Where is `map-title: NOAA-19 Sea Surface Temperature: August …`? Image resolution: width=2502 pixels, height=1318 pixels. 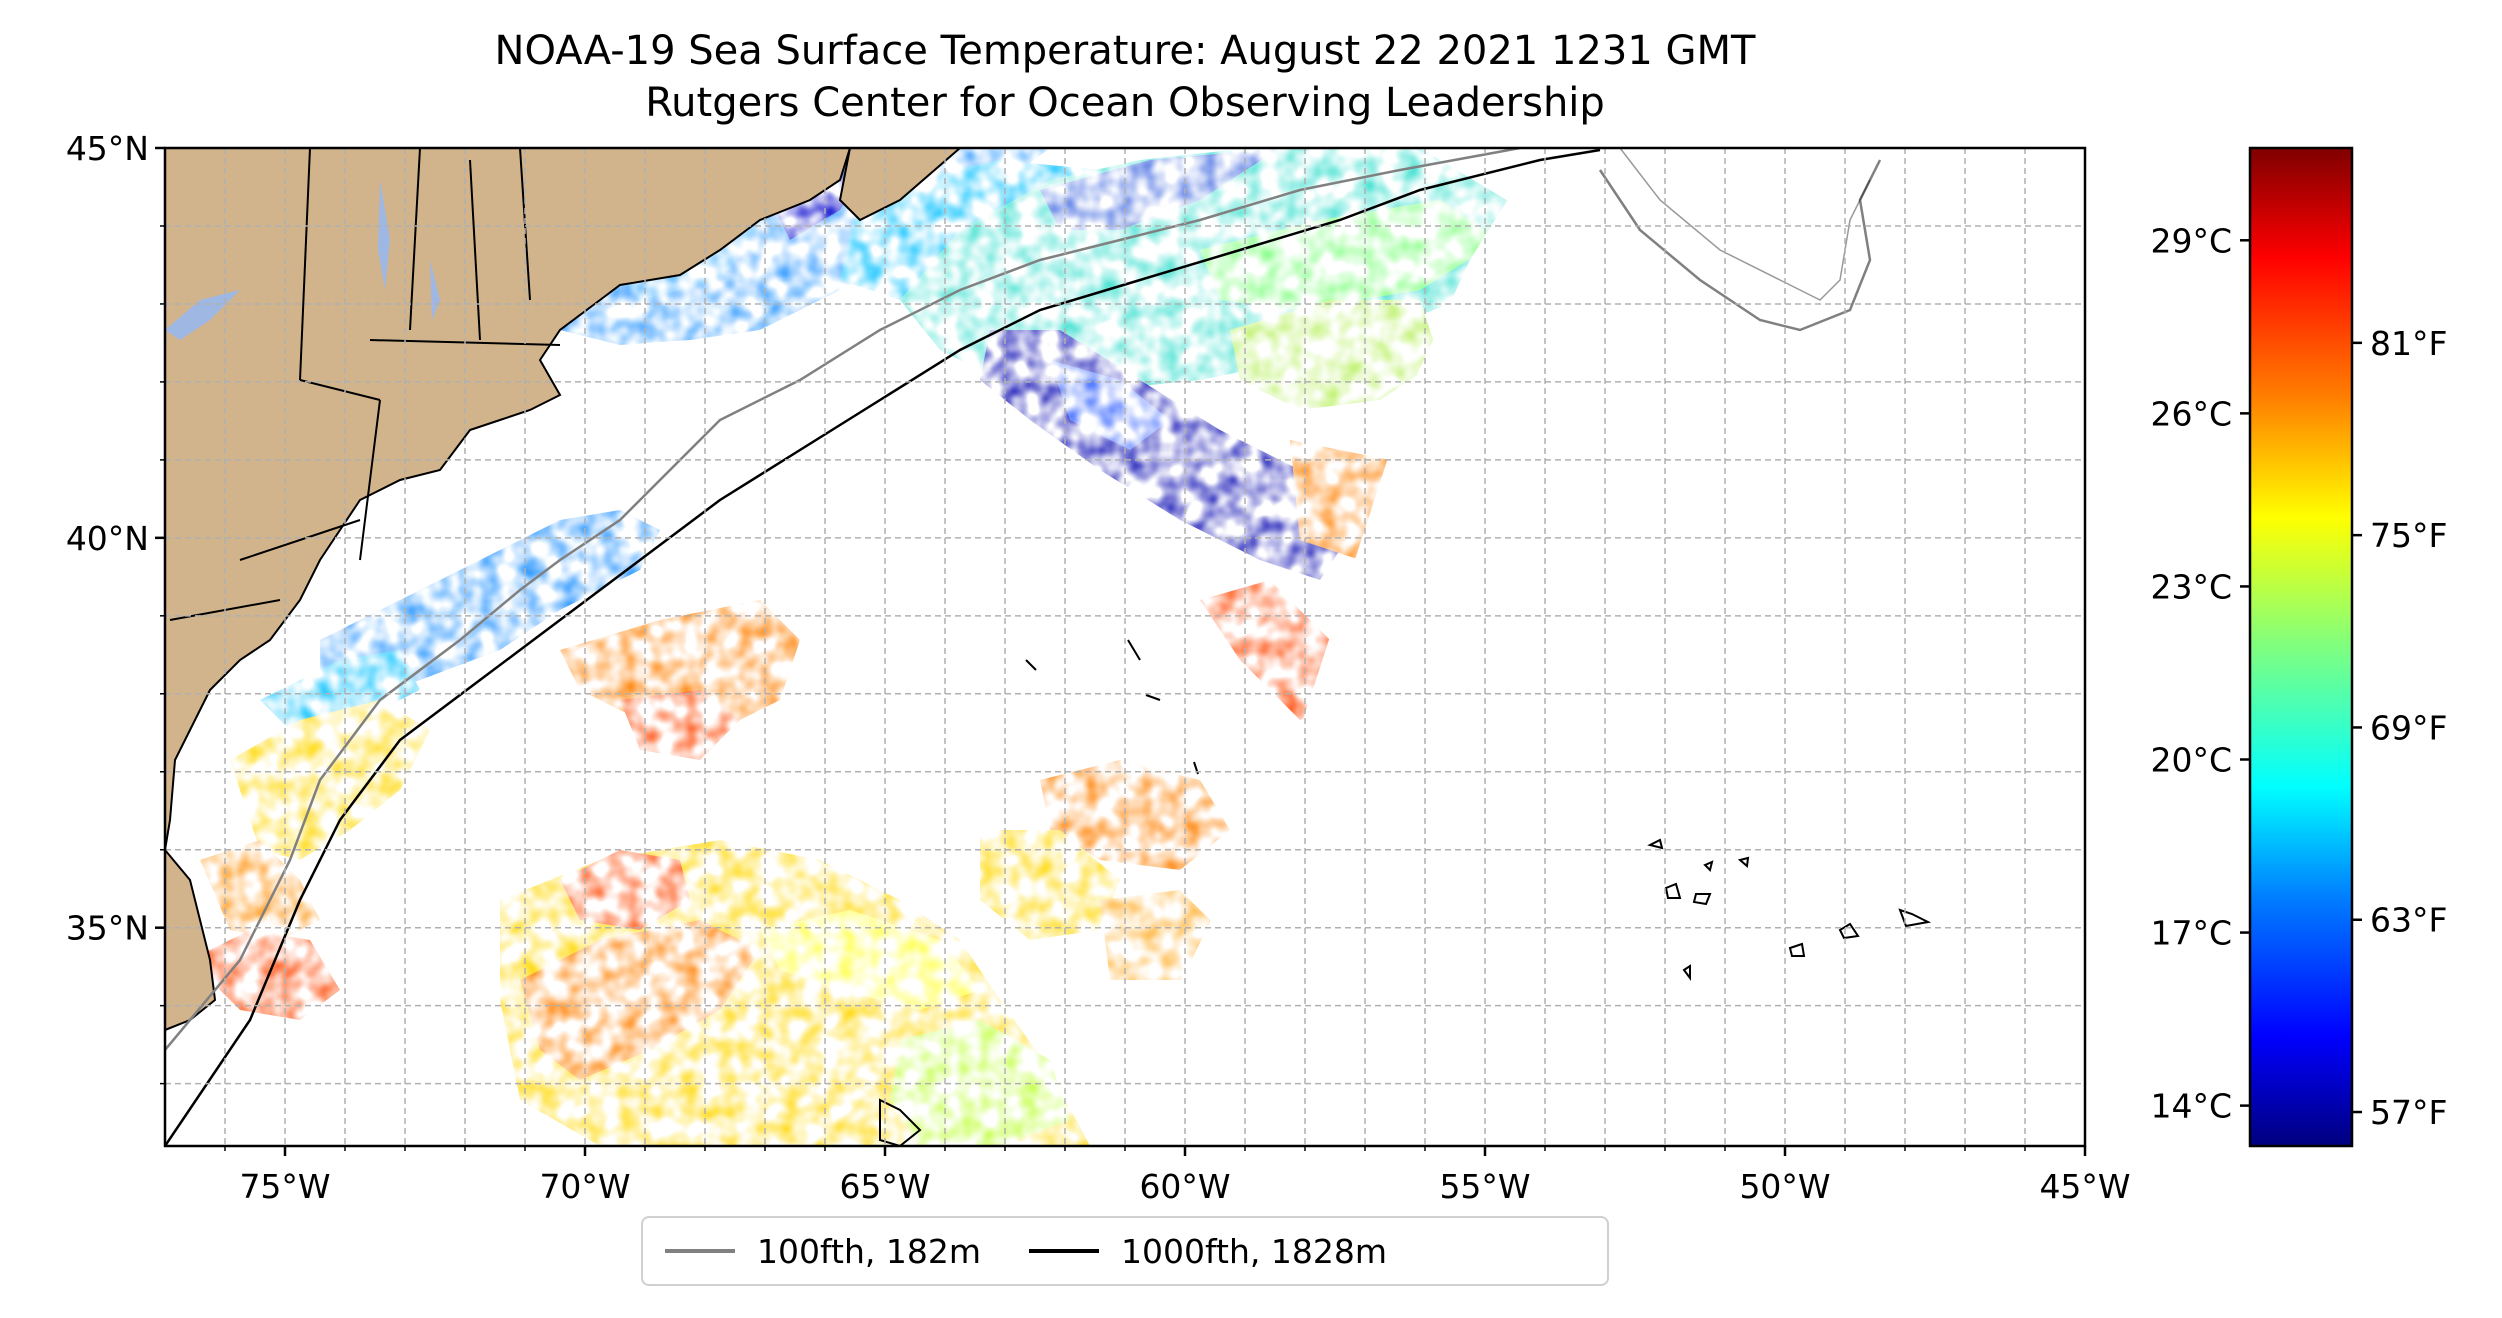 map-title: NOAA-19 Sea Surface Temperature: August … is located at coordinates (1125, 51).